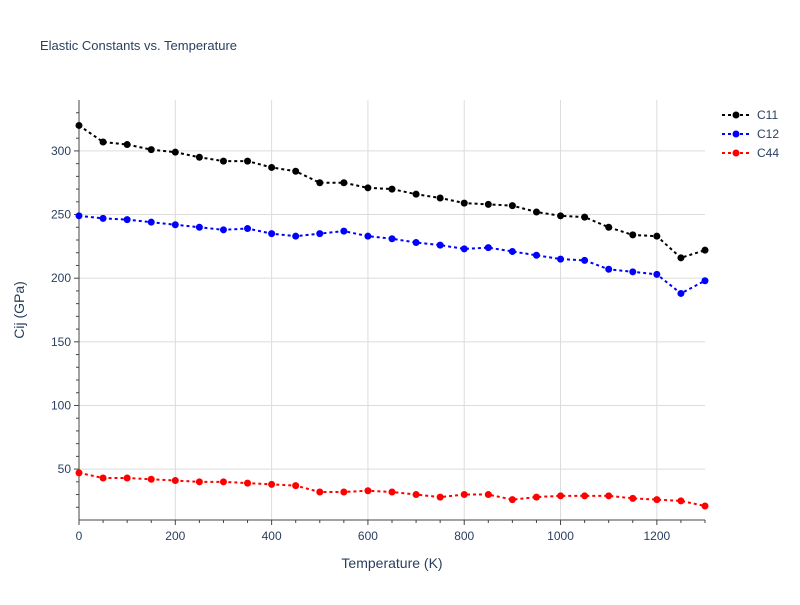 This screenshot has width=800, height=605. Describe the element at coordinates (61, 342) in the screenshot. I see `y-tick-label: 150` at that location.